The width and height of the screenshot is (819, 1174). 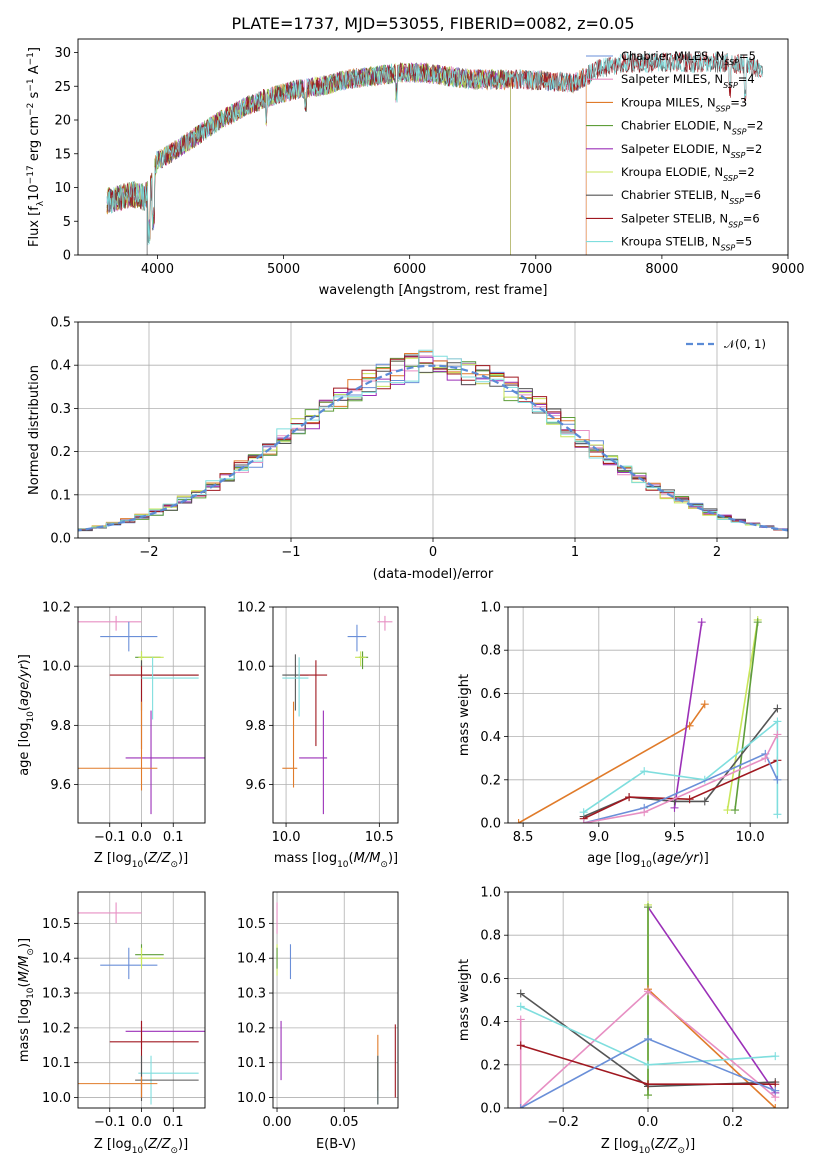 What do you see at coordinates (251, 994) in the screenshot?
I see `y-tick-label: 10.3` at bounding box center [251, 994].